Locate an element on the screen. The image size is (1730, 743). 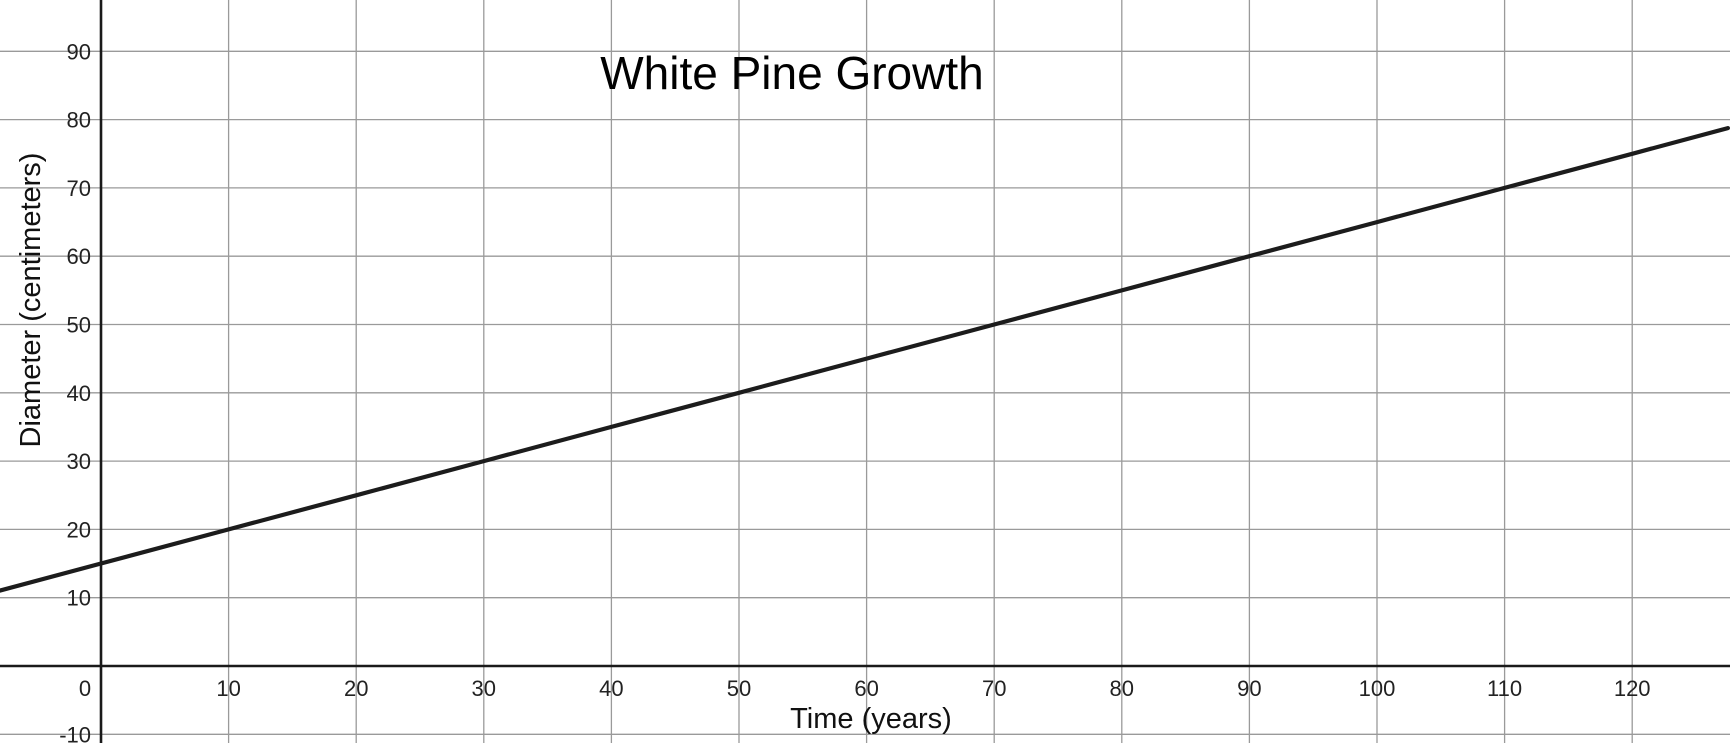
x-tick-label-30: 30 is located at coordinates (484, 688).